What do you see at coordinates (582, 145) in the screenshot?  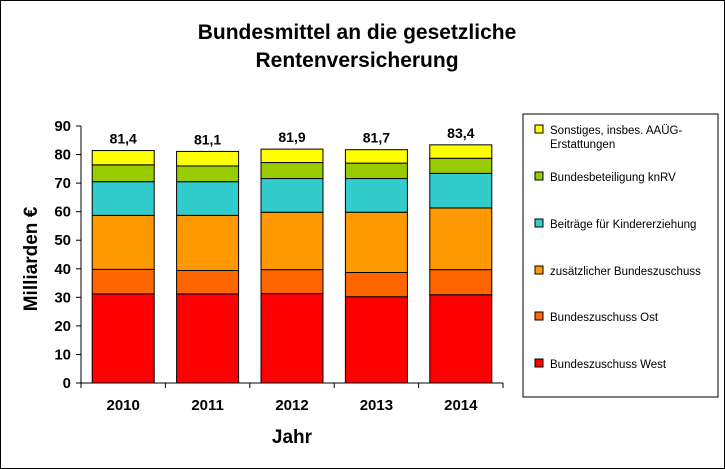 I see `legend-label-series-5-line-1: Erstattungen` at bounding box center [582, 145].